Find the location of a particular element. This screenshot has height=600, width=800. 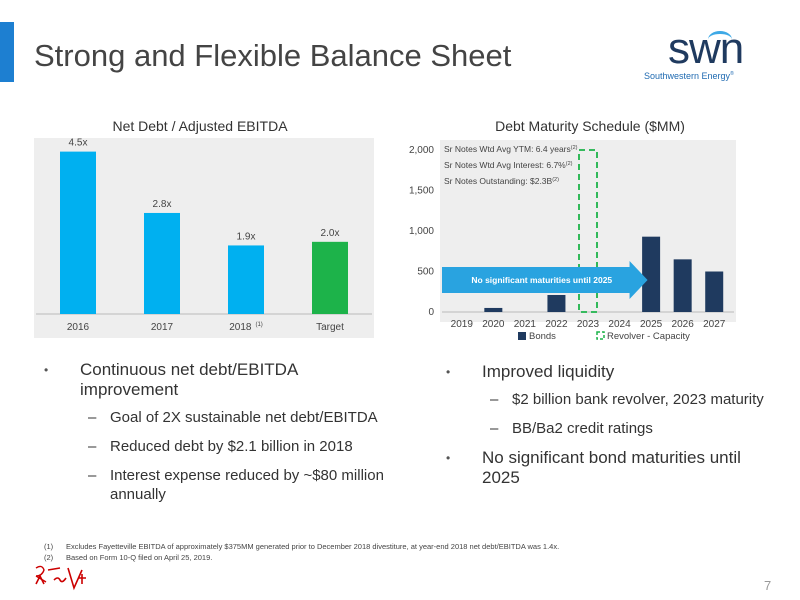

company-logo: swn Southwestern Energy® is located at coordinates (706, 56).